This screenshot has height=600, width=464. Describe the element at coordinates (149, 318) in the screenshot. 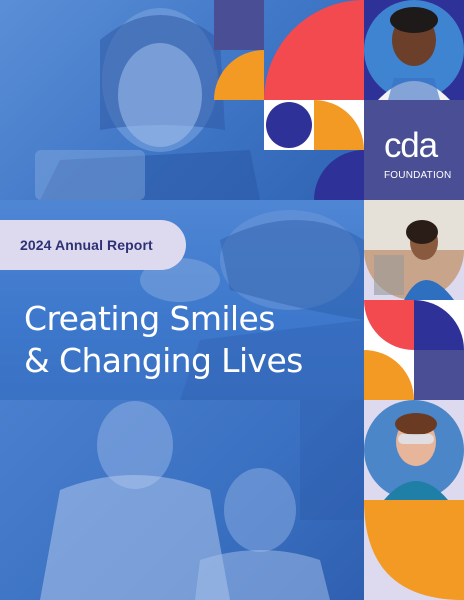

I see `headline-line-1: Creating Smiles` at that location.